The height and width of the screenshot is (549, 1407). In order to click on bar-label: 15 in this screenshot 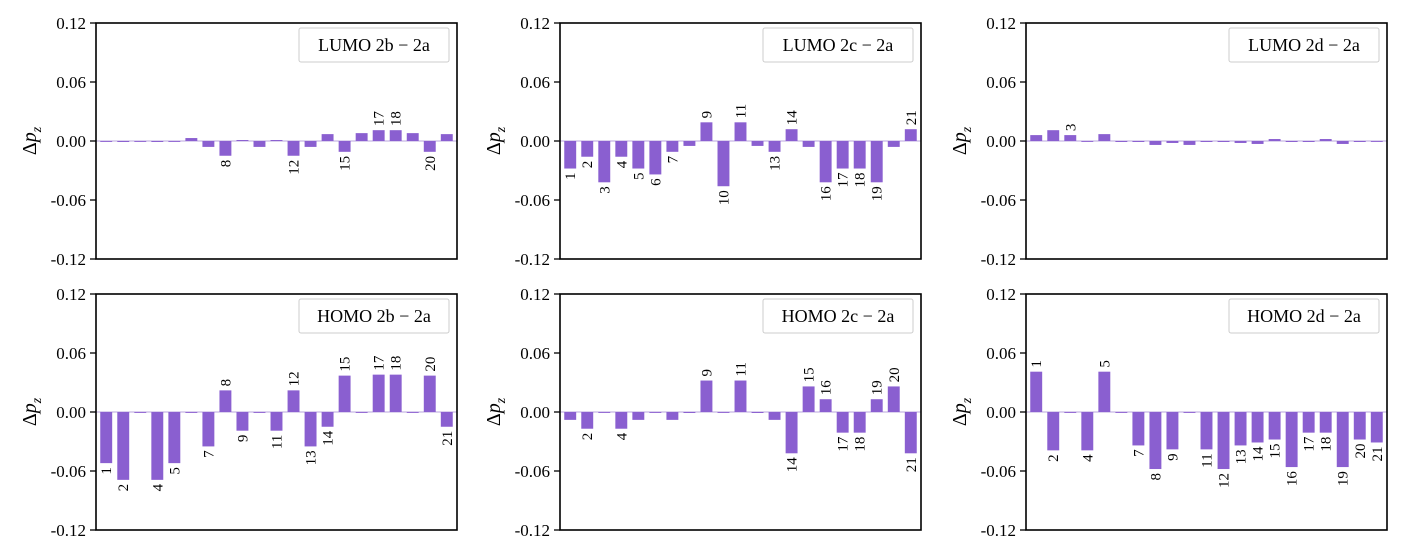, I will do `click(346, 364)`.